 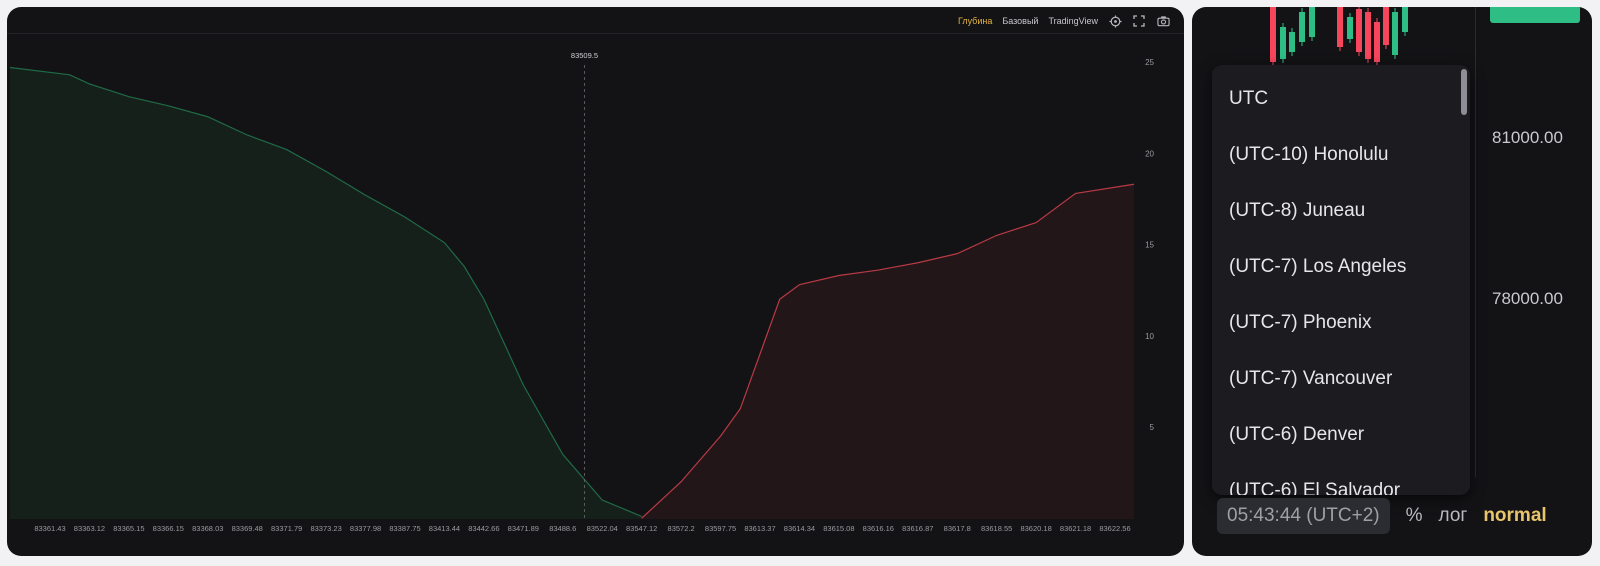 I want to click on normal-scale-toggle: normal, so click(x=1515, y=515).